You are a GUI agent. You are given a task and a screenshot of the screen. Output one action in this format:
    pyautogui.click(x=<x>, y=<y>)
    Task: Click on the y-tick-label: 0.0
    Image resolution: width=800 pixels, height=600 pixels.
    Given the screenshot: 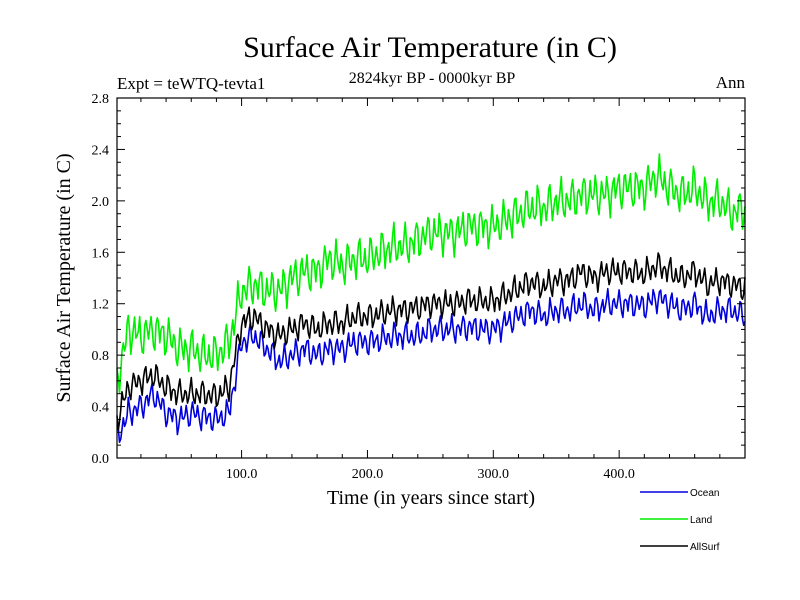 What is the action you would take?
    pyautogui.click(x=101, y=459)
    